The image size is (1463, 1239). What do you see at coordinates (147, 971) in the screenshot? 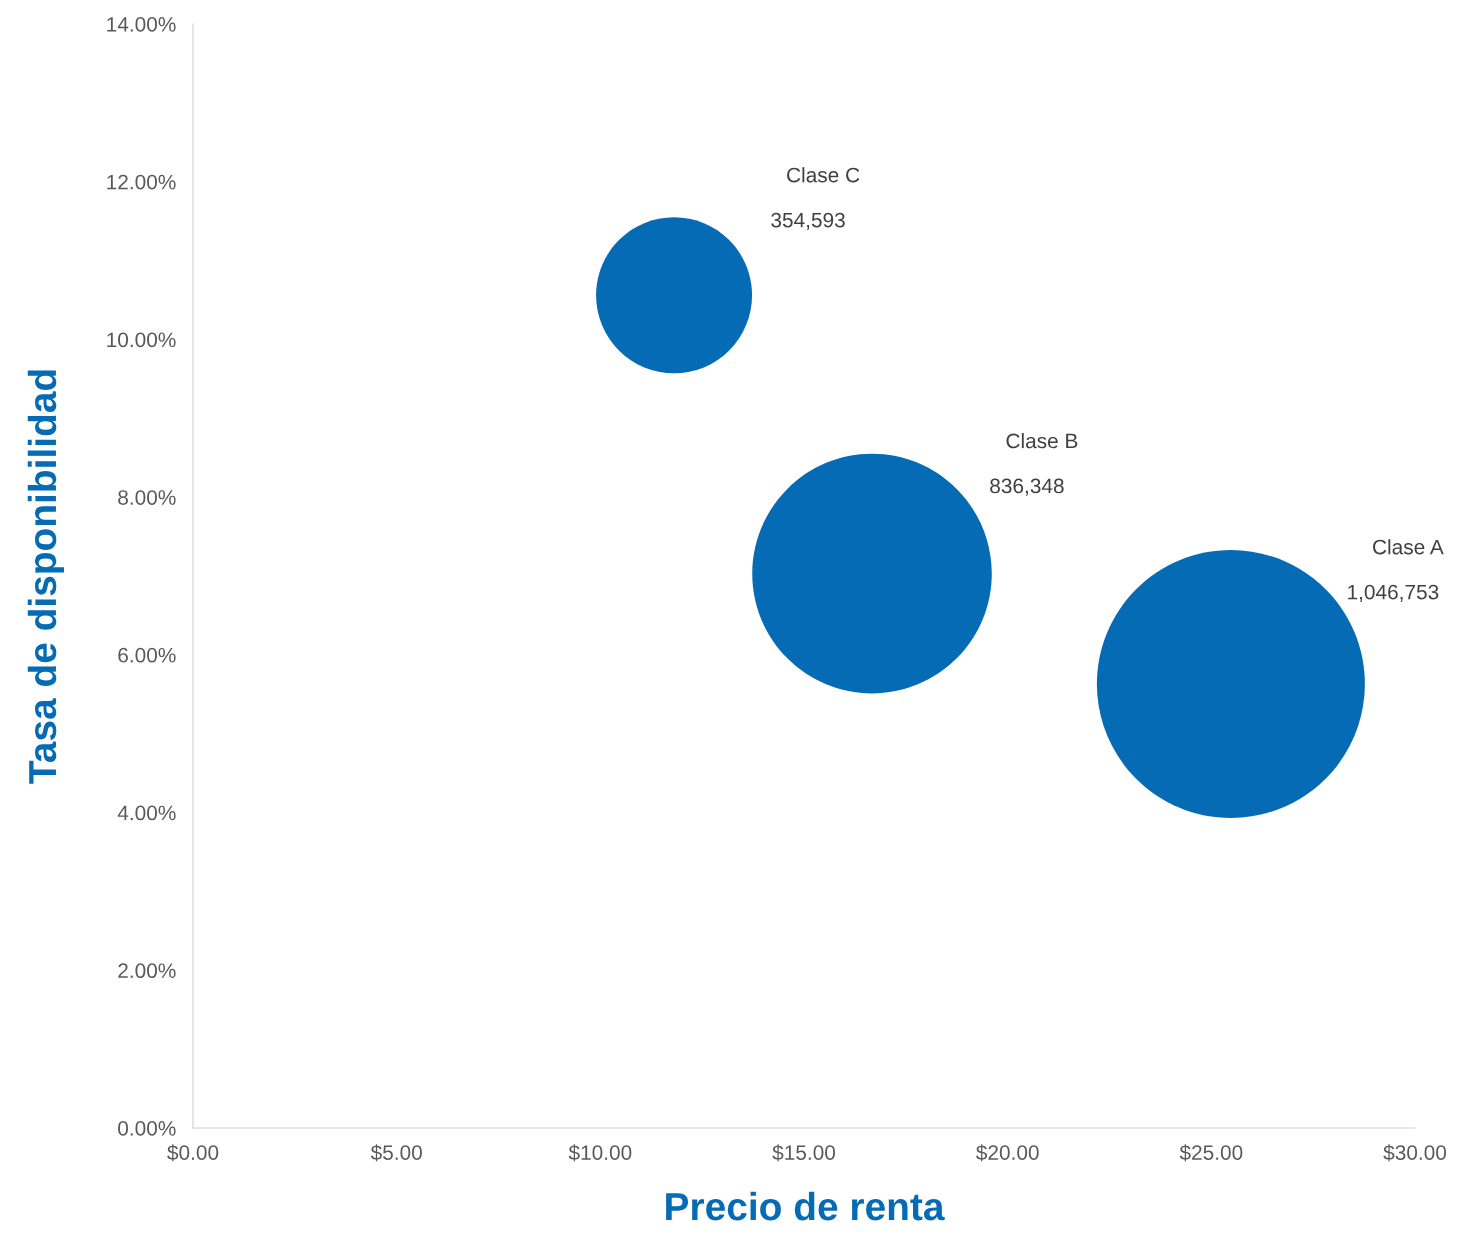
I see `y-tick-label: 2.00%` at bounding box center [147, 971].